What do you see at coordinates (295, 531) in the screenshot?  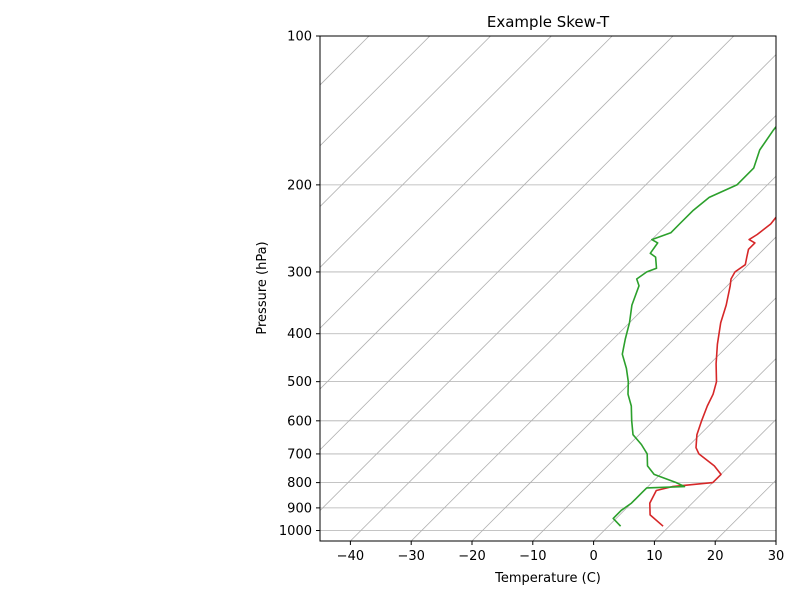 I see `y-tick-label: 1000` at bounding box center [295, 531].